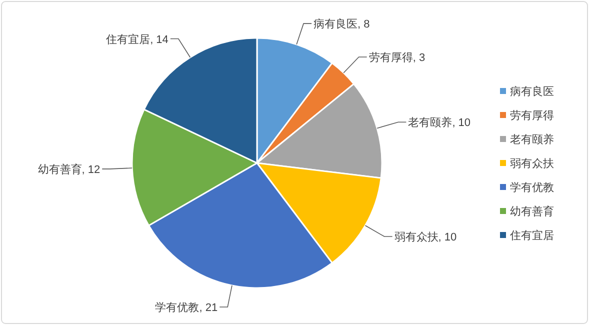  I want to click on legend-label: 劳有厚得, so click(532, 115).